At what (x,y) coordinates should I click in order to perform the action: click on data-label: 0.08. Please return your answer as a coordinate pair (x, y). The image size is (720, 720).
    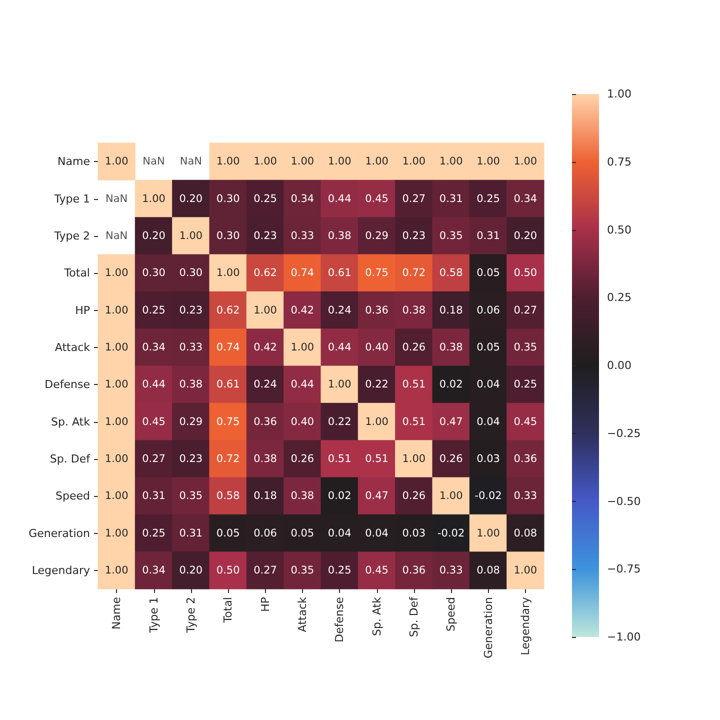
    Looking at the image, I should click on (526, 533).